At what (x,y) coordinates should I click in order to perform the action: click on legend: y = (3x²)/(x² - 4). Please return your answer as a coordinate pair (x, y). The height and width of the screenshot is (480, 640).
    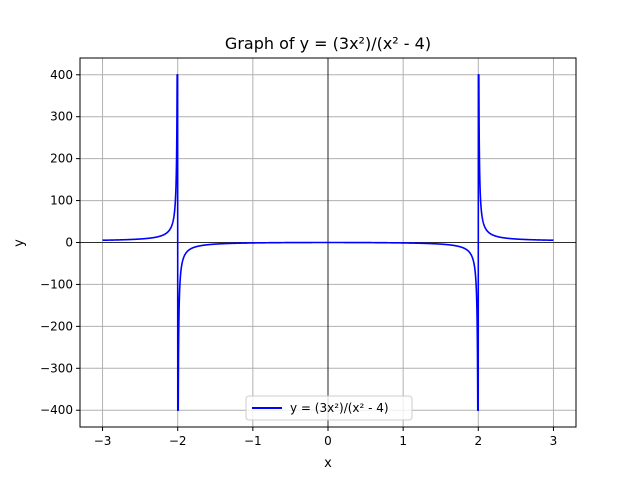
    Looking at the image, I should click on (329, 408).